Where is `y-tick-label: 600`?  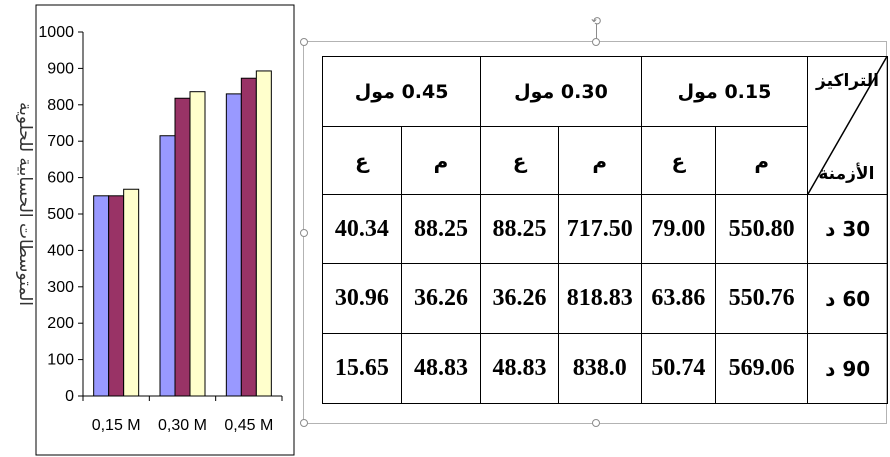
y-tick-label: 600 is located at coordinates (60, 178).